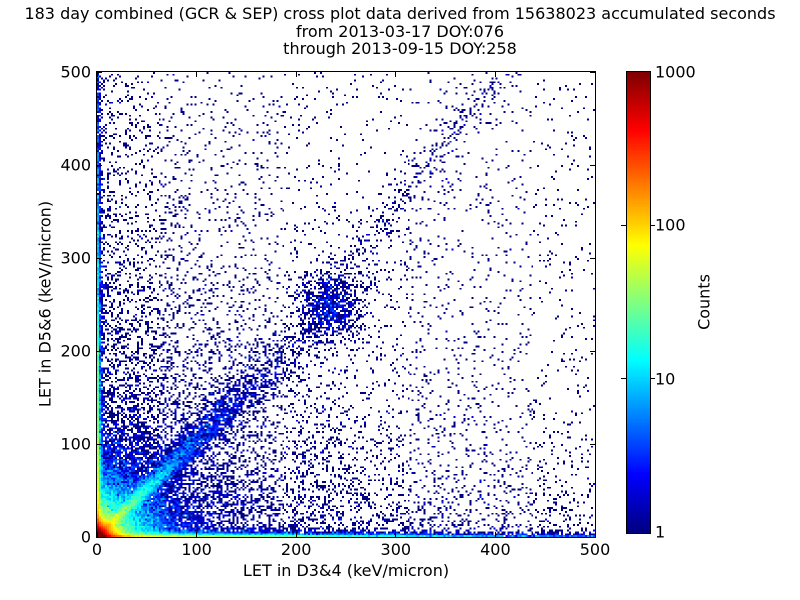 The height and width of the screenshot is (600, 800). What do you see at coordinates (45, 304) in the screenshot?
I see `y-axis-label: LET in D5&6 (keV/micron)` at bounding box center [45, 304].